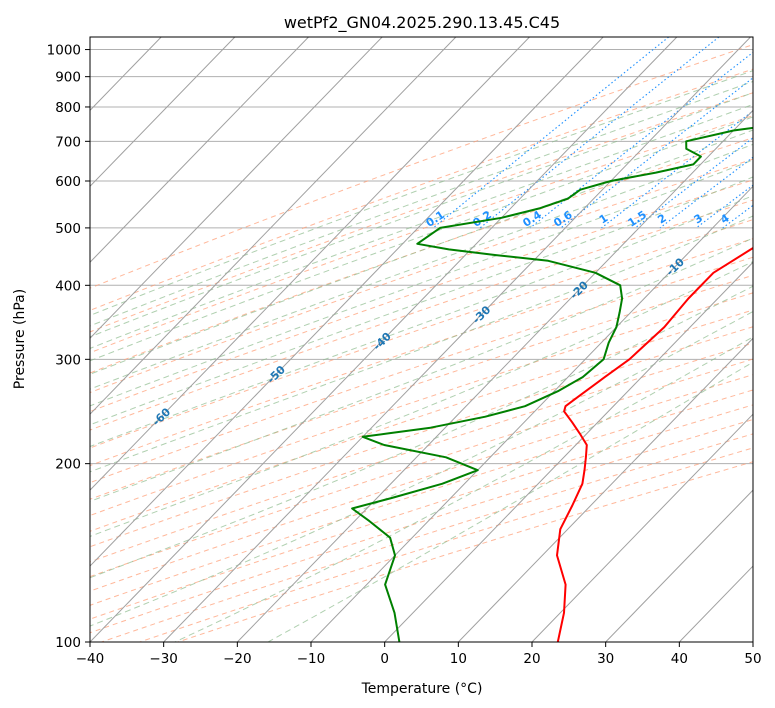 This screenshot has height=708, width=775. I want to click on y-axis-label: Pressure (hPa), so click(20, 339).